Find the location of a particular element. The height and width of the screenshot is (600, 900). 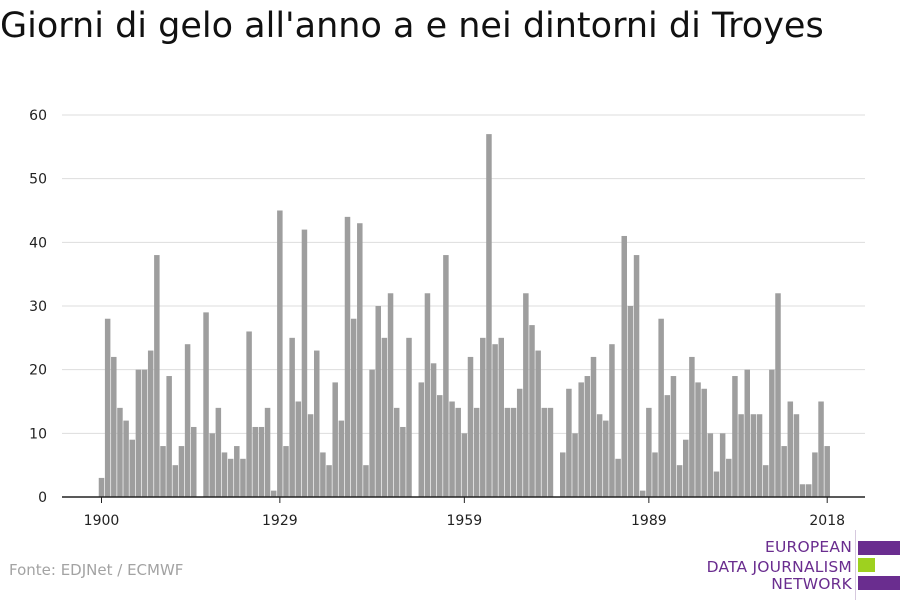

logo-line-1: EUROPEAN is located at coordinates (808, 547).